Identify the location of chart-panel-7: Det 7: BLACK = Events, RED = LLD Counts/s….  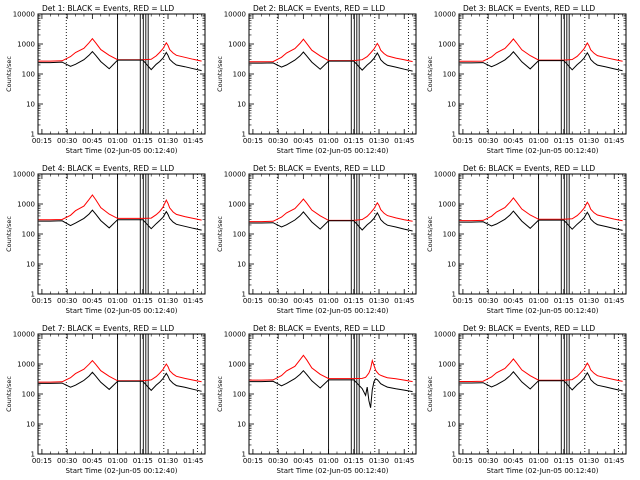
(105, 399).